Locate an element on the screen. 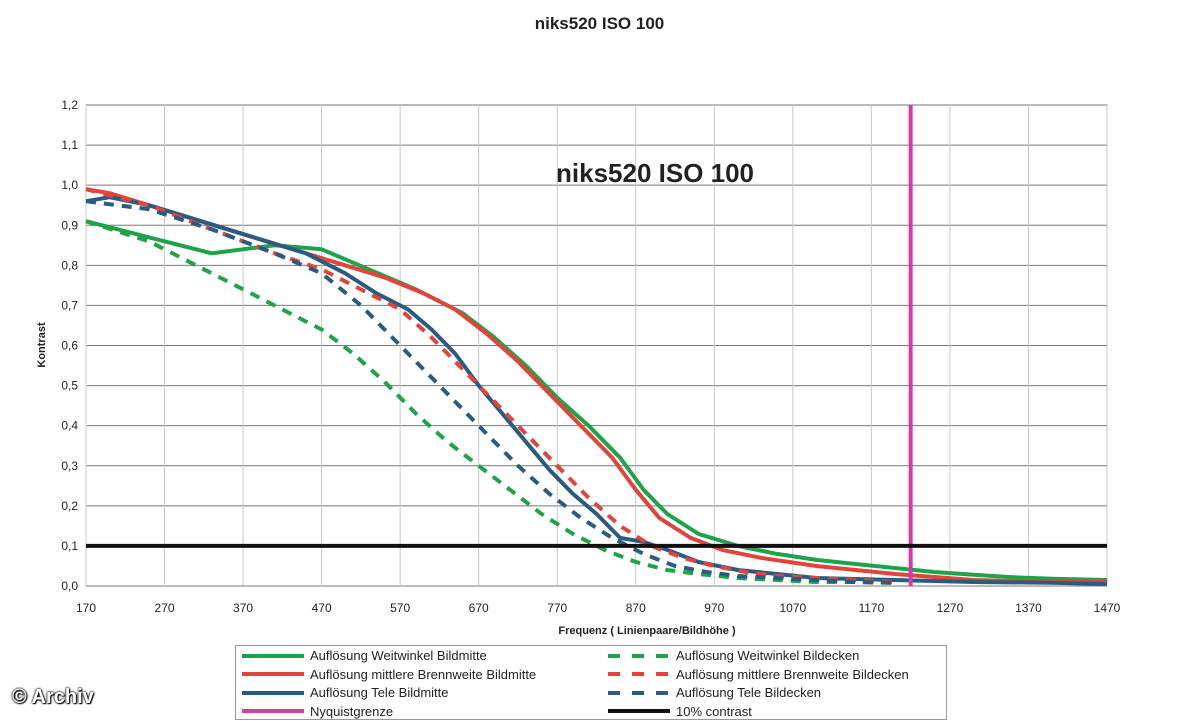 This screenshot has height=721, width=1199. y-tick-label: 1,1 is located at coordinates (69, 145).